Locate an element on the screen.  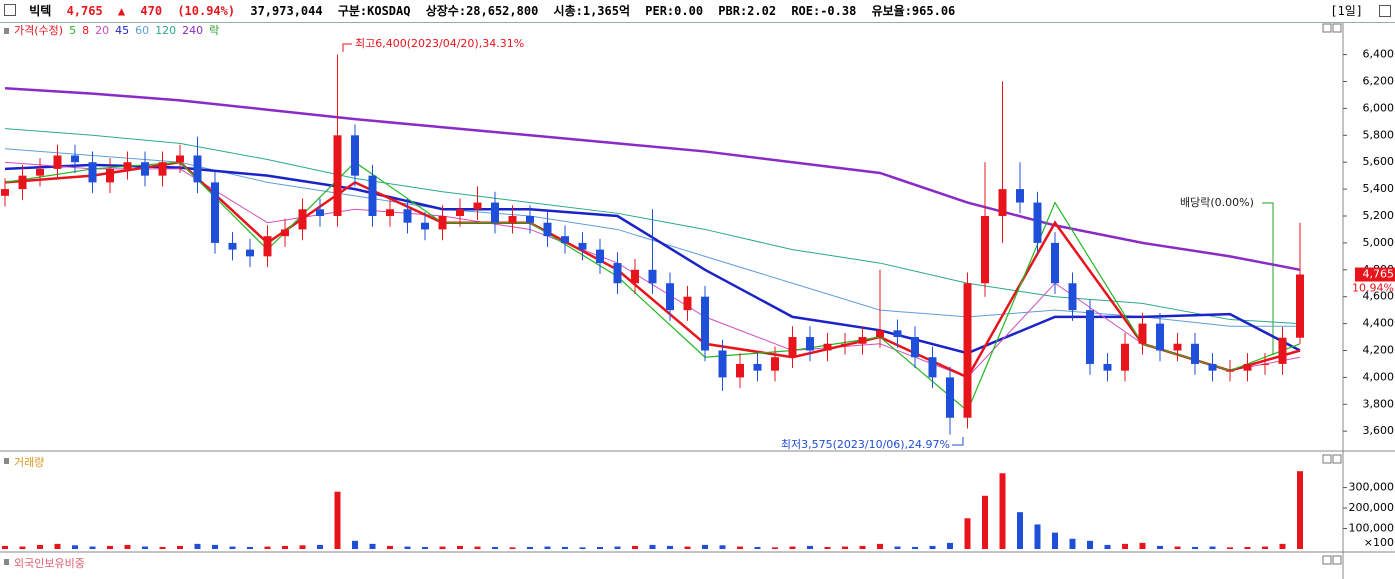
listed: 상장수:28,652,800 is located at coordinates (482, 11).